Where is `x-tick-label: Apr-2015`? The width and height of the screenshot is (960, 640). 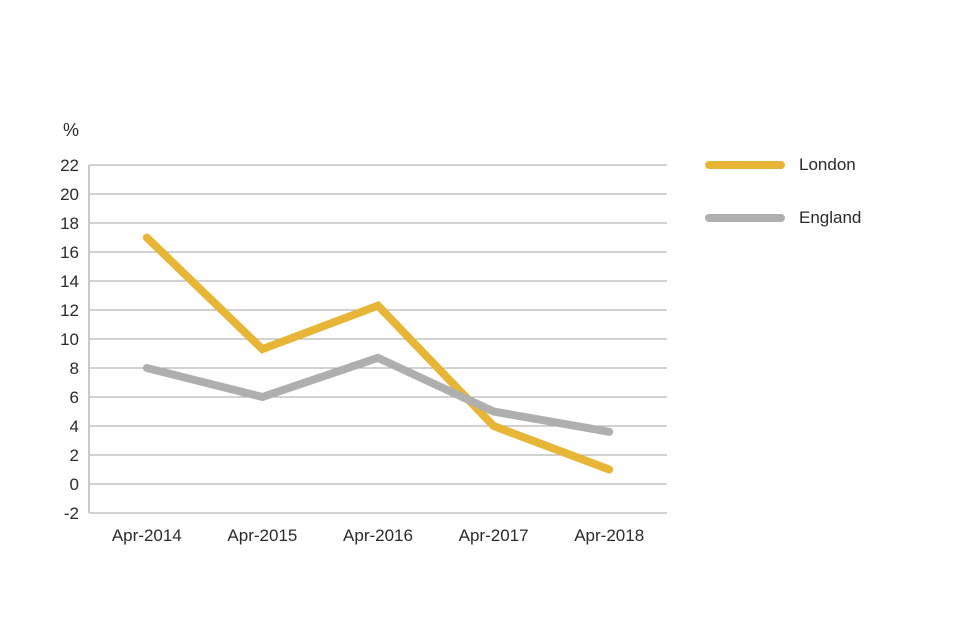 x-tick-label: Apr-2015 is located at coordinates (262, 535).